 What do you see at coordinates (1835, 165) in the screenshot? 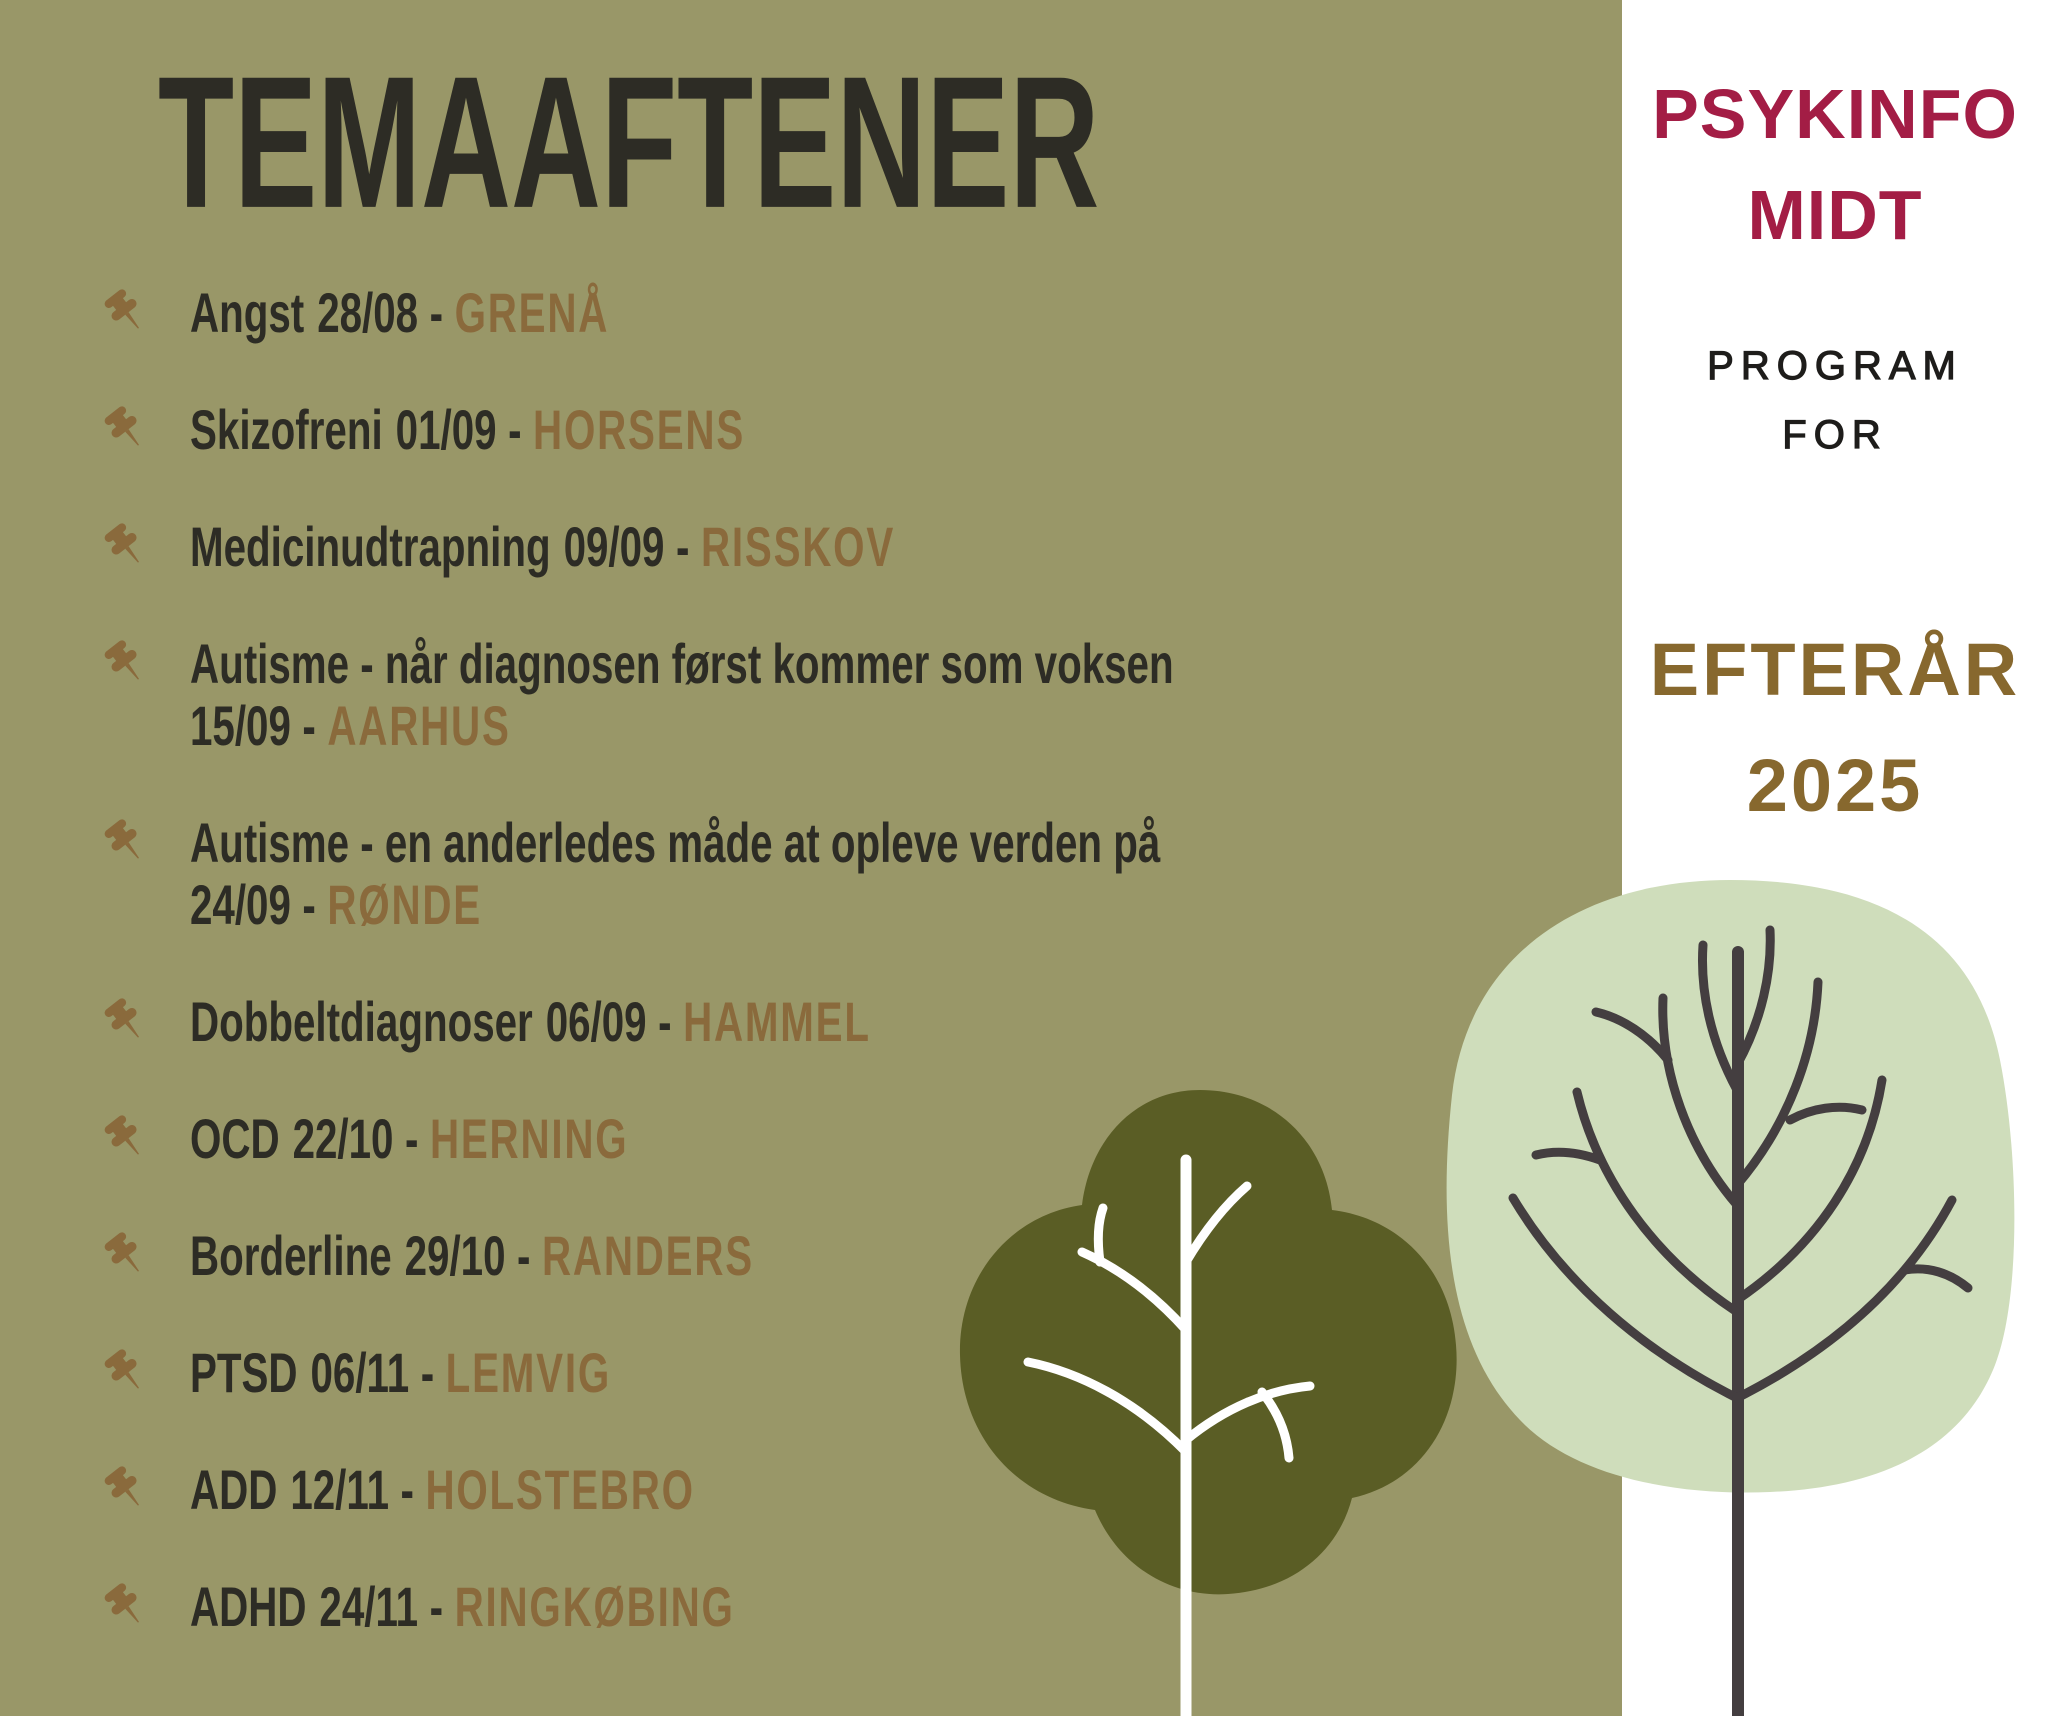
I see `brand-psykinfo-midt: PSYKINFO MIDT` at bounding box center [1835, 165].